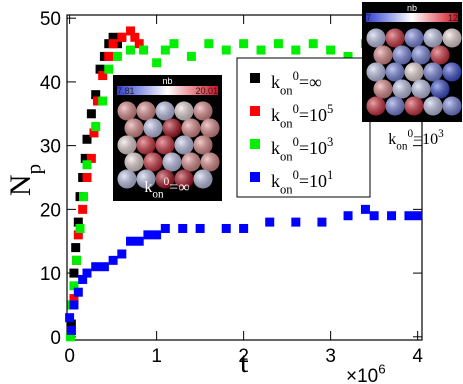 The width and height of the screenshot is (463, 384). Describe the element at coordinates (368, 18) in the screenshot. I see `colorbar-min: 7` at that location.